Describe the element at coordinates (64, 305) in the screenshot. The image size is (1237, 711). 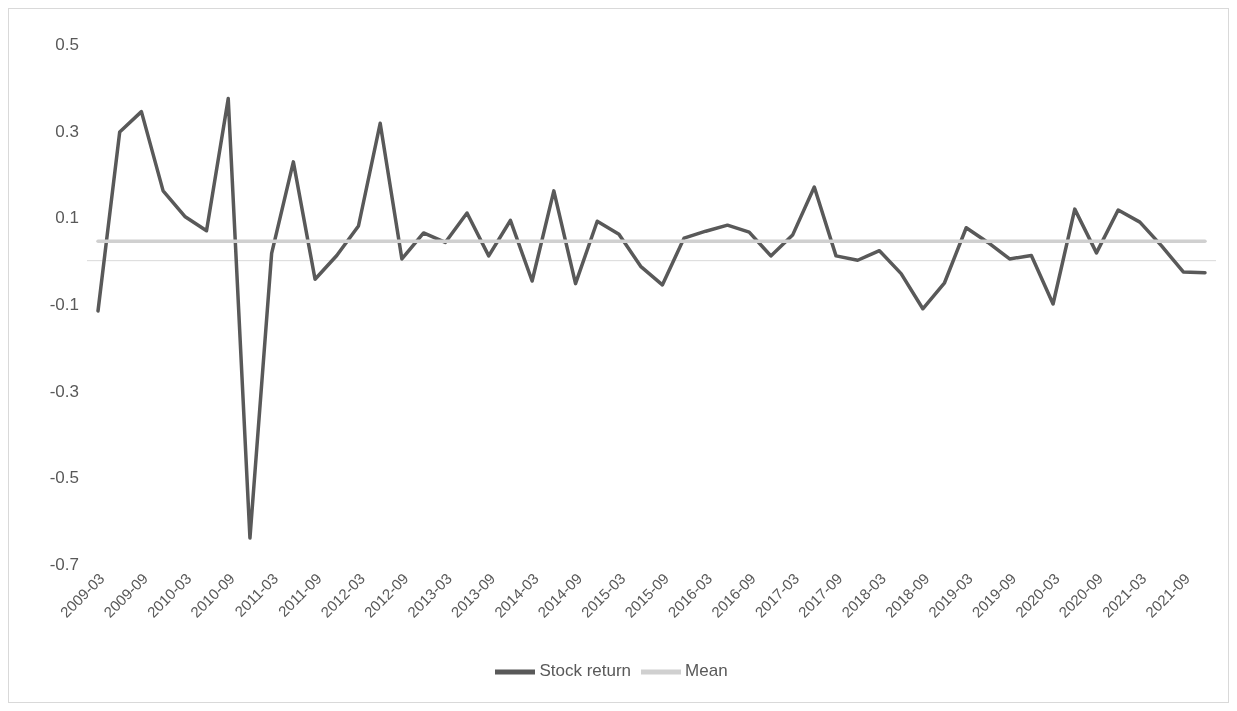
I see `y-tick-label: -0.1` at that location.